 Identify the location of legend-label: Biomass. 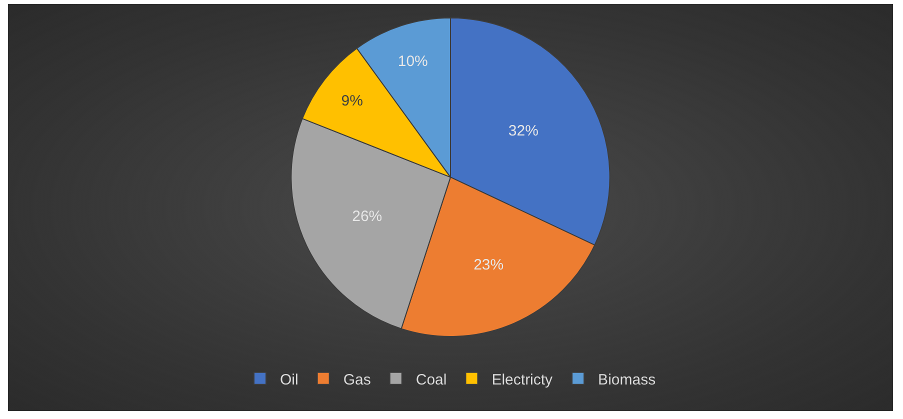
(627, 379).